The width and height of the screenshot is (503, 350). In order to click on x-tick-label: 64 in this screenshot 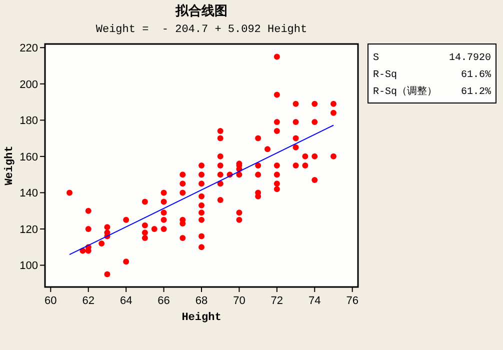, I will do `click(126, 301)`.